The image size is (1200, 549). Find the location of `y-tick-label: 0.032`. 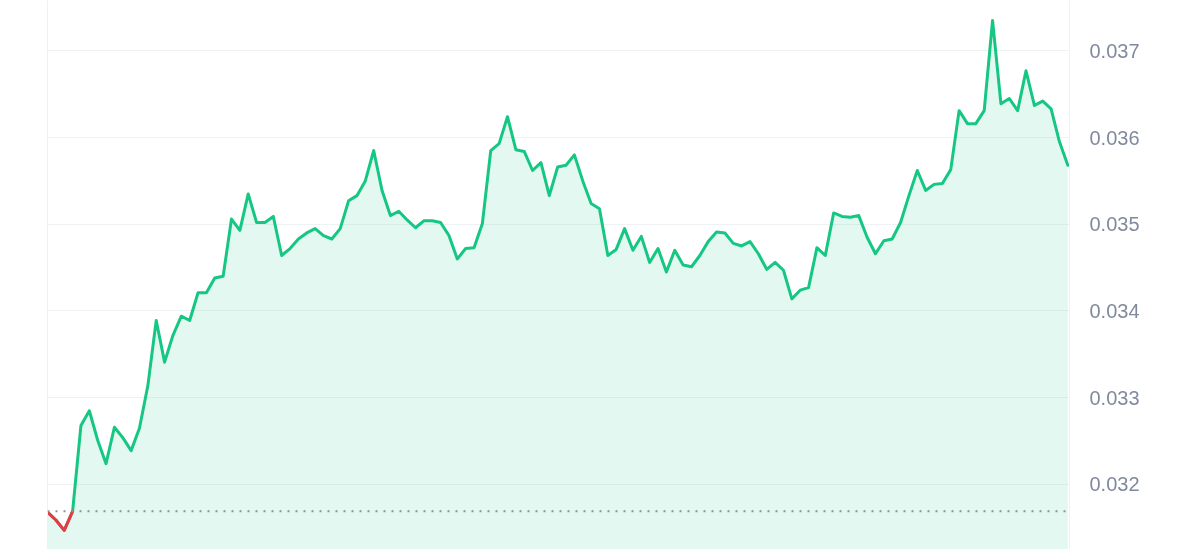

y-tick-label: 0.032 is located at coordinates (1114, 484).